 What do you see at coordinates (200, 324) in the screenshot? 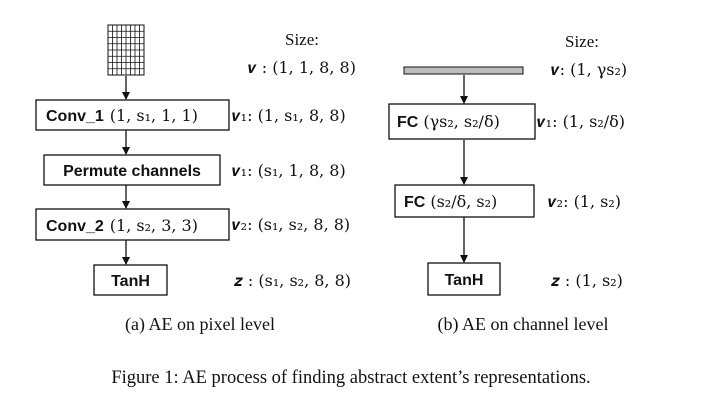
I see `subcaption-a: (a) AE on pixel level` at bounding box center [200, 324].